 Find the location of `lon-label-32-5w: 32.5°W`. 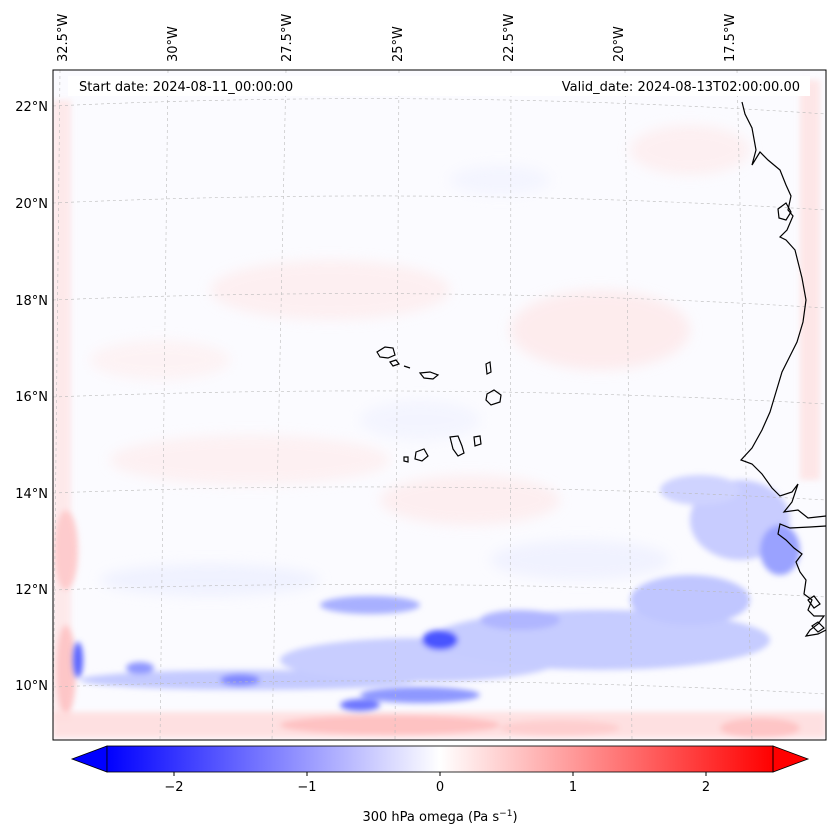

lon-label-32-5w: 32.5°W is located at coordinates (63, 38).